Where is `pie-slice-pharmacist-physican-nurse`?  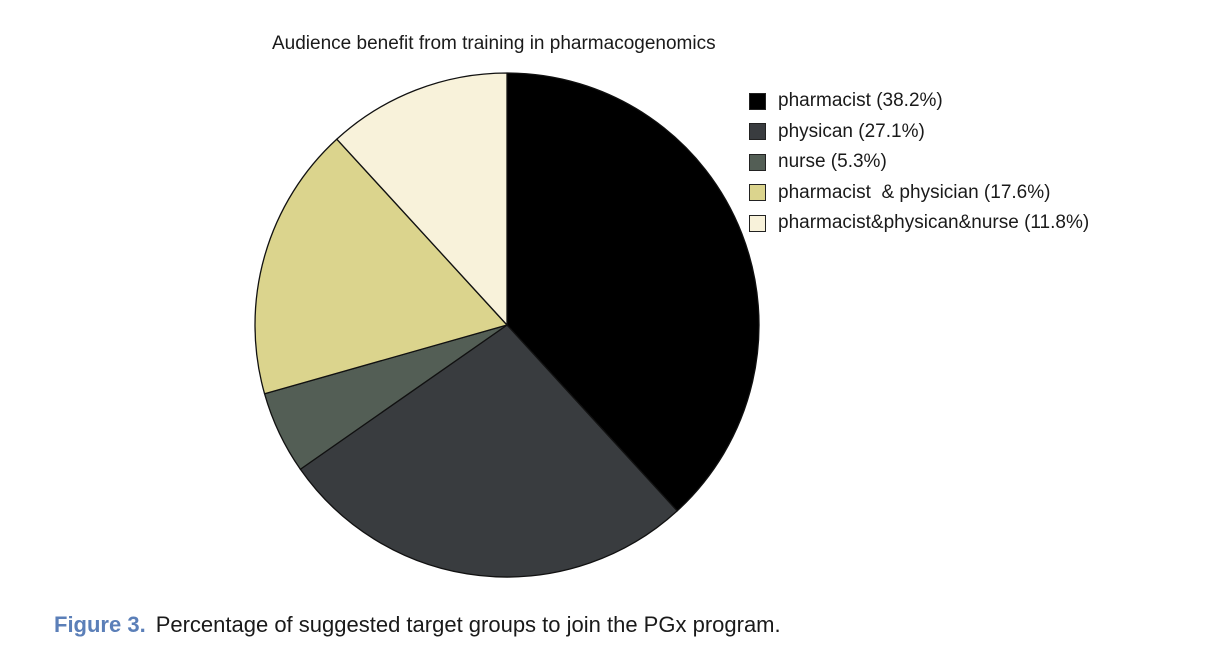 pie-slice-pharmacist-physican-nurse is located at coordinates (422, 199).